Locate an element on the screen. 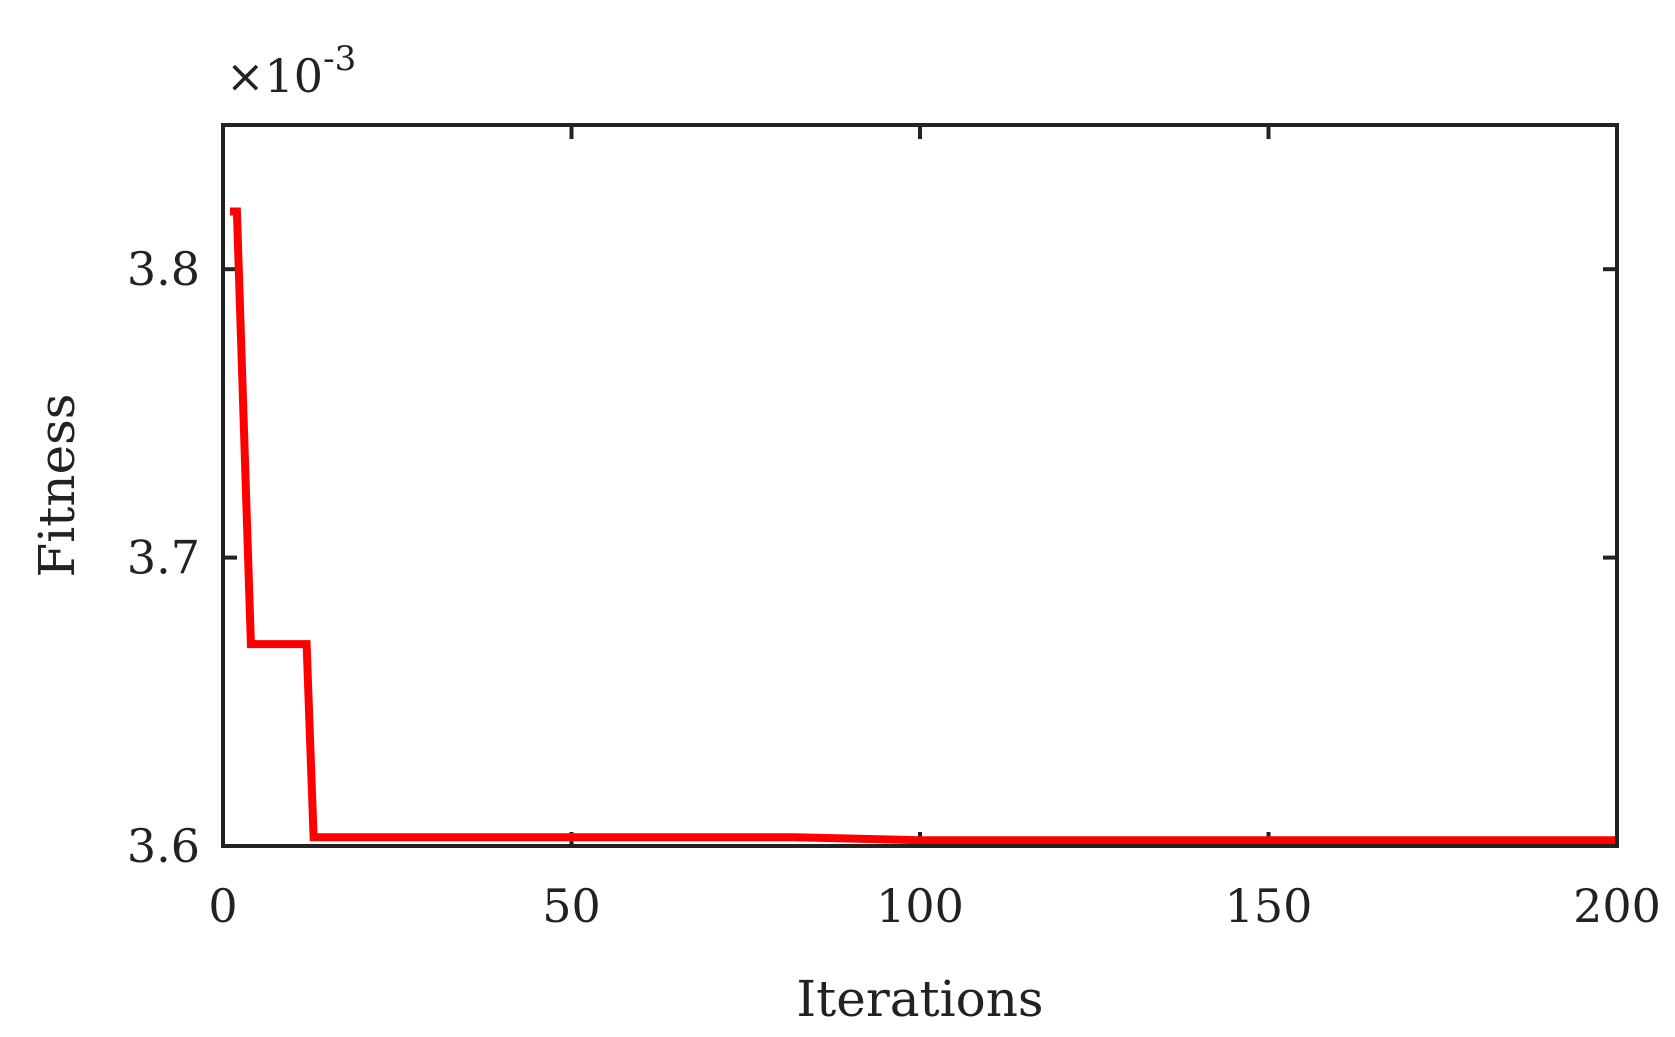  exponent-power: -3 is located at coordinates (339, 59).